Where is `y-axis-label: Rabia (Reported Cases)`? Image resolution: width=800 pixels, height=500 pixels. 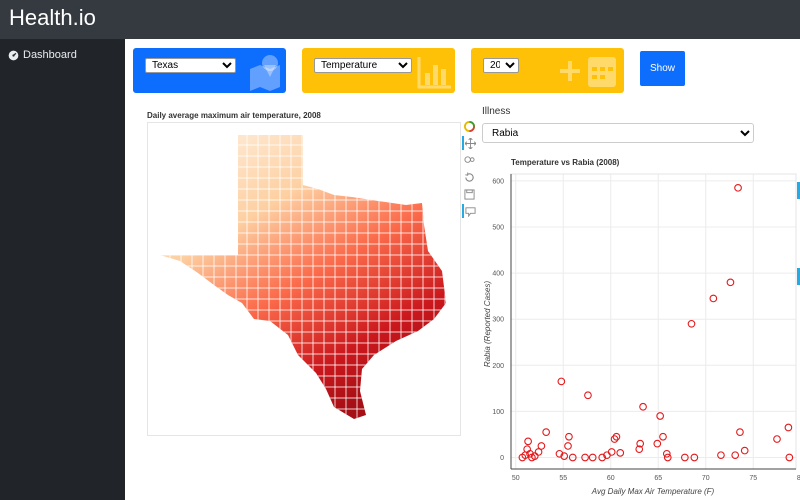
y-axis-label: Rabia (Reported Cases) is located at coordinates (487, 324).